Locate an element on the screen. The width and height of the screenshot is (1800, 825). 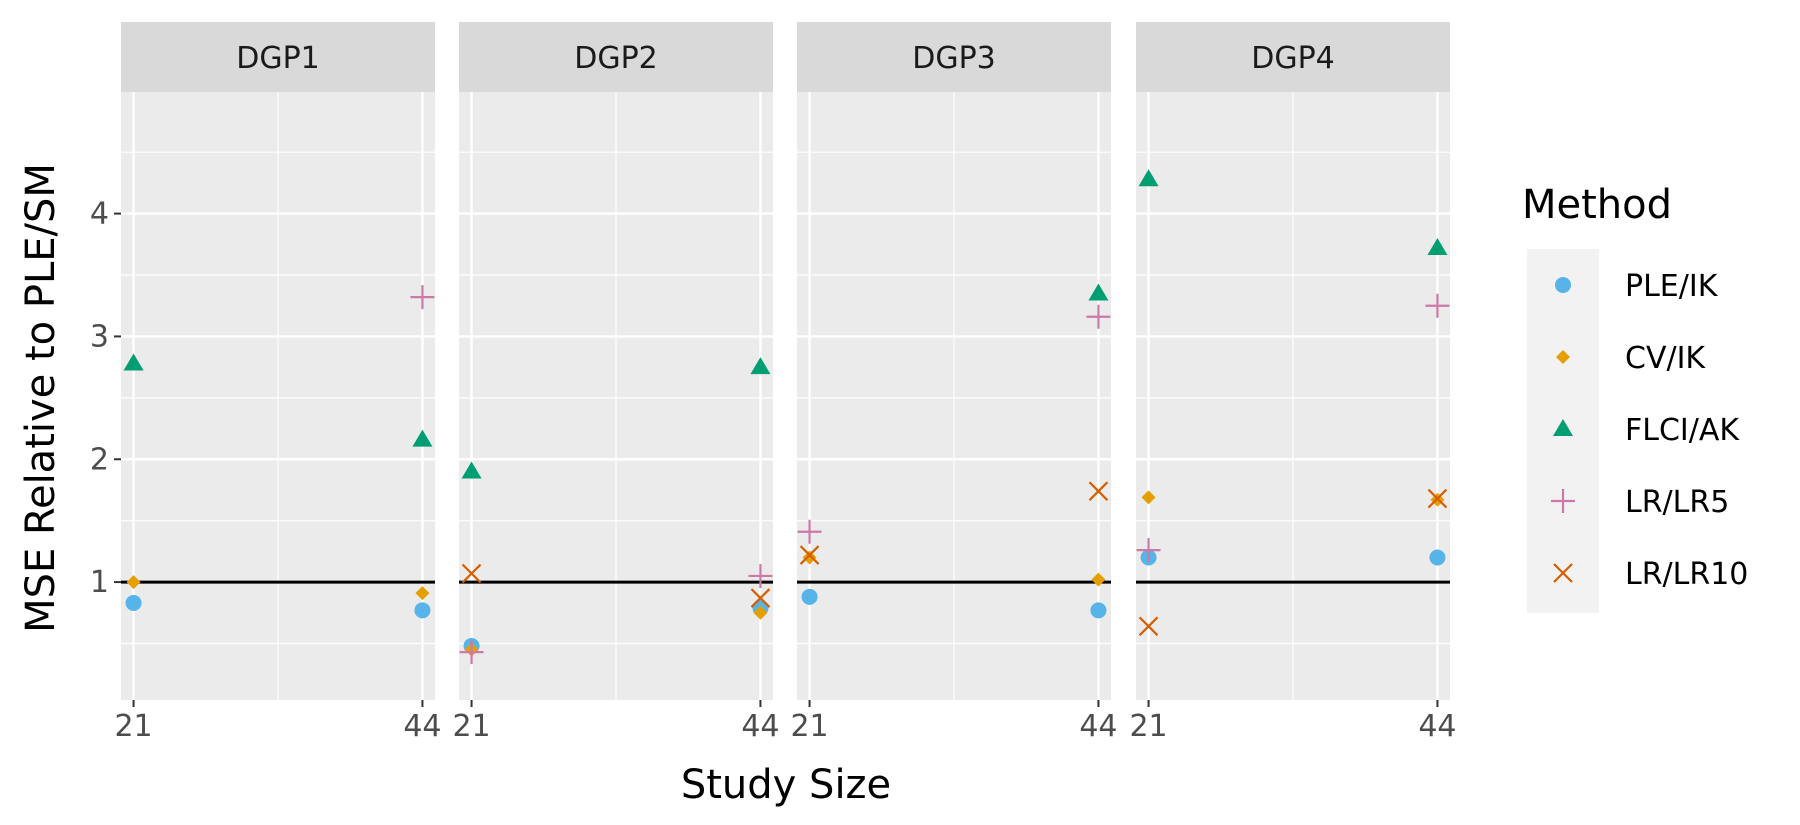
panel-strip-label: DGP3 is located at coordinates (954, 58).